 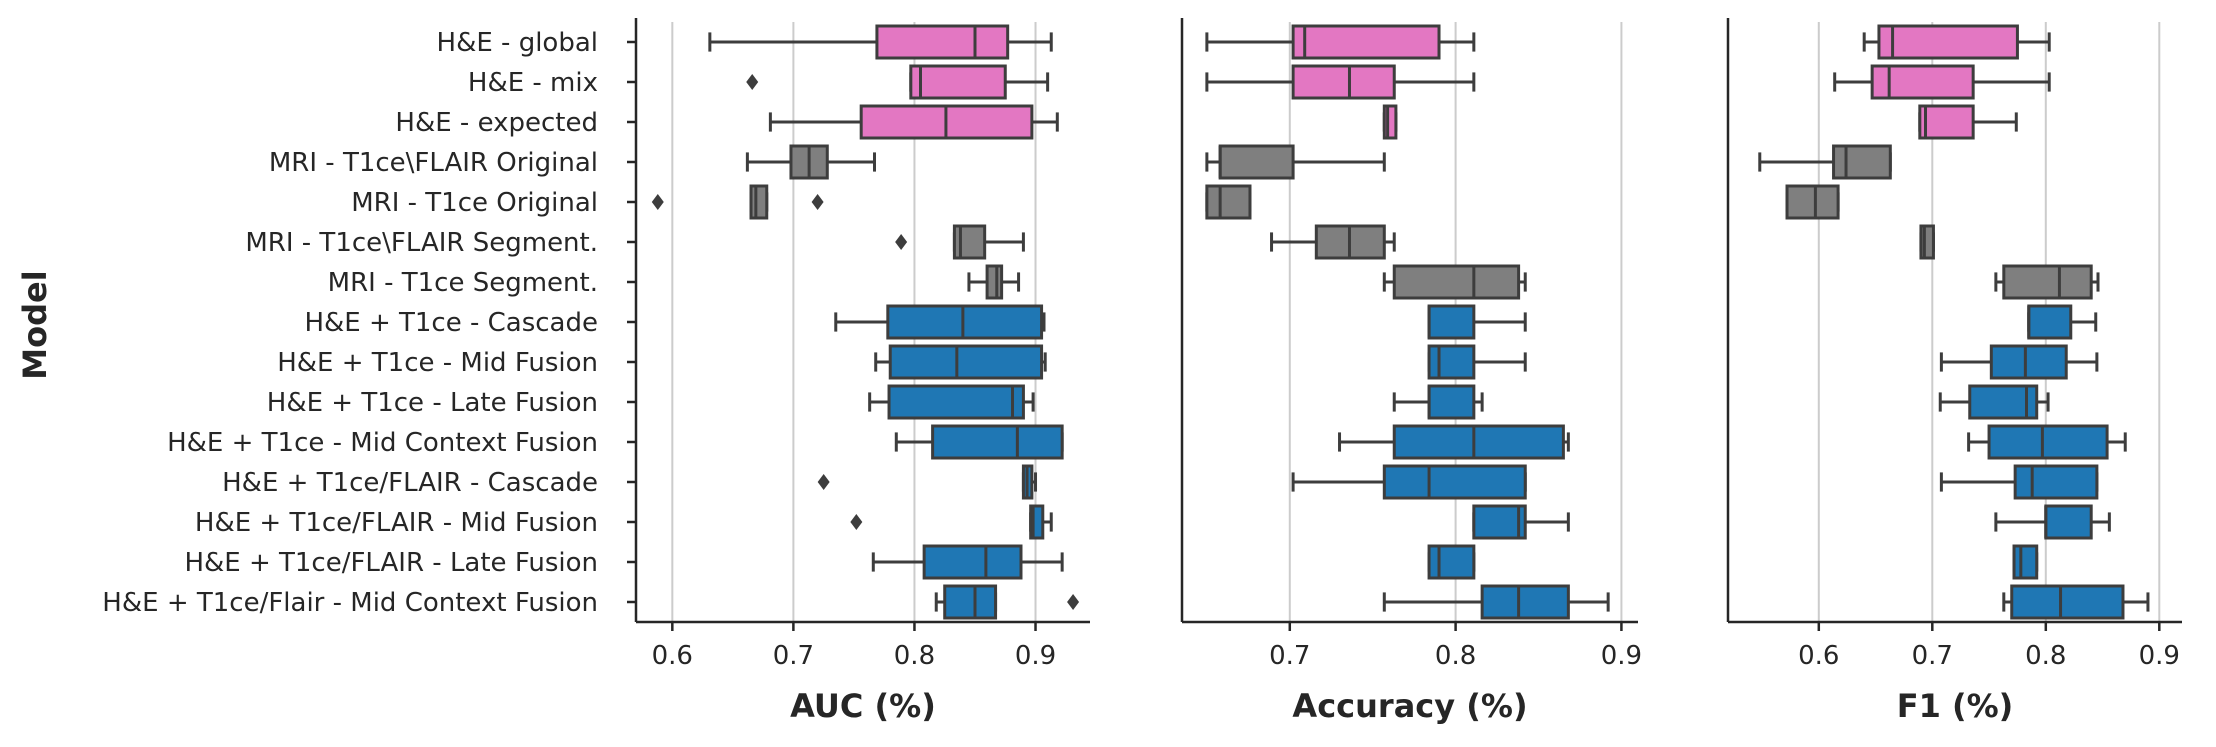 I want to click on y-tick-label: H&E - global, so click(x=517, y=43).